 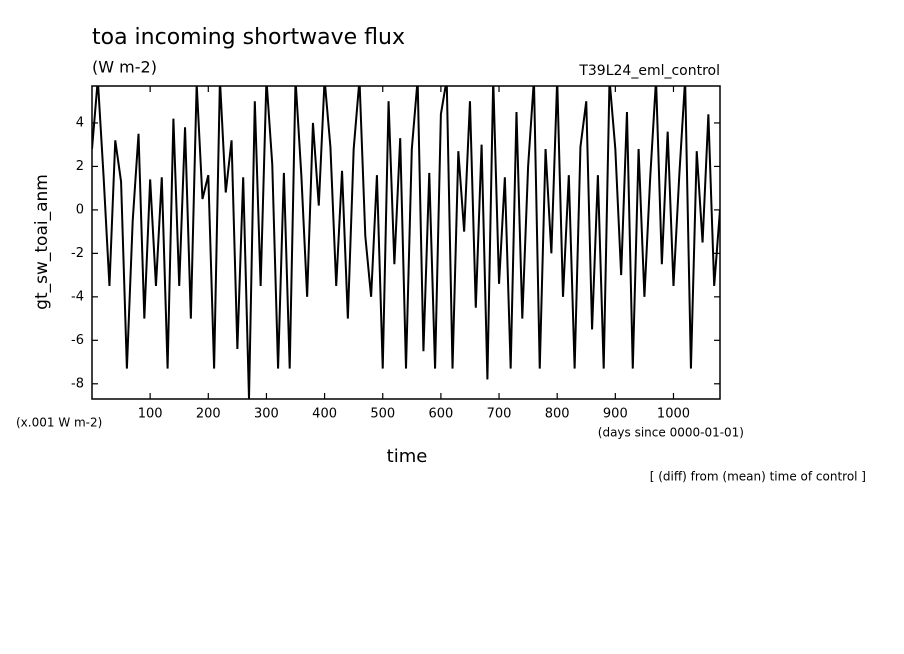 I want to click on x-tick-label: 400, so click(x=324, y=414).